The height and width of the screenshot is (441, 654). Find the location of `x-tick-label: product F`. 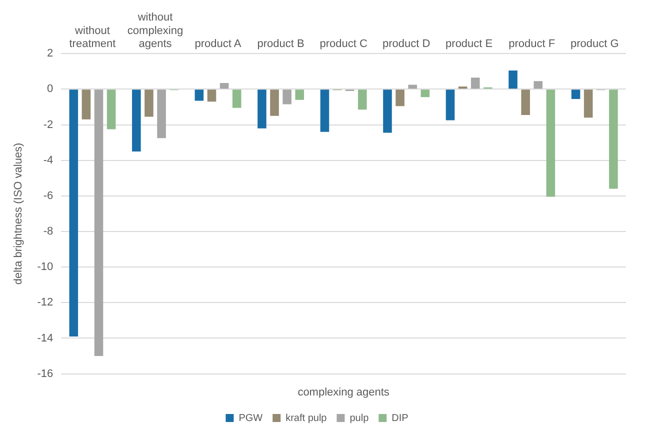

x-tick-label: product F is located at coordinates (532, 44).